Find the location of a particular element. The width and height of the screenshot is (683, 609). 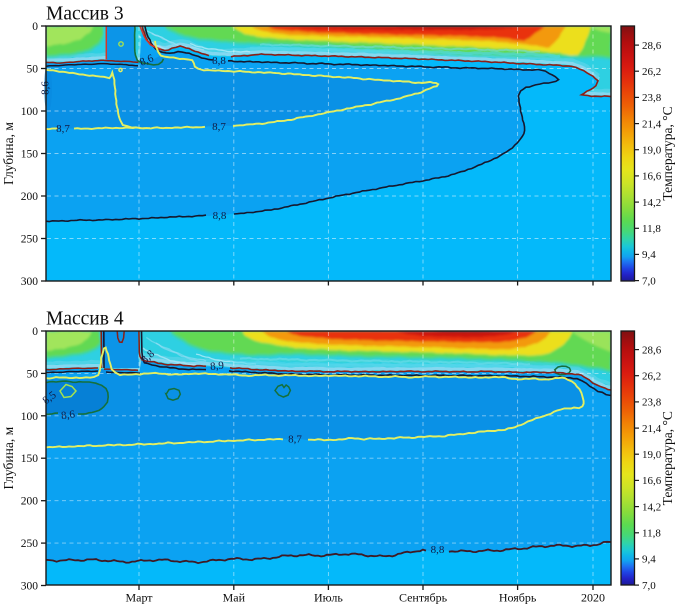

svg-text: Май is located at coordinates (234, 598).